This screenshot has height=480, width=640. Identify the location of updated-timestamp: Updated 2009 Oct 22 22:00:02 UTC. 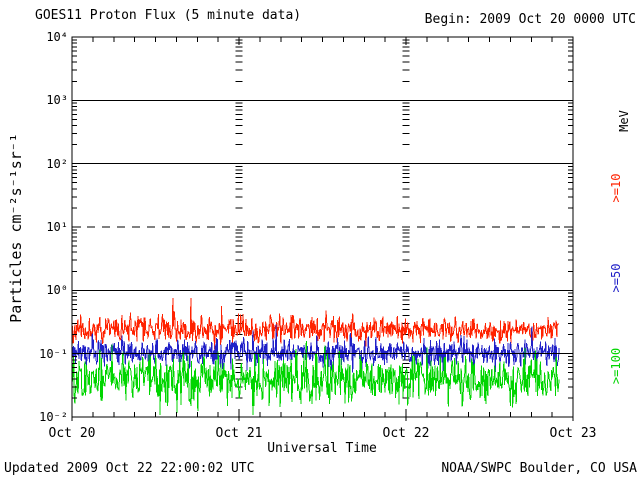
(129, 468).